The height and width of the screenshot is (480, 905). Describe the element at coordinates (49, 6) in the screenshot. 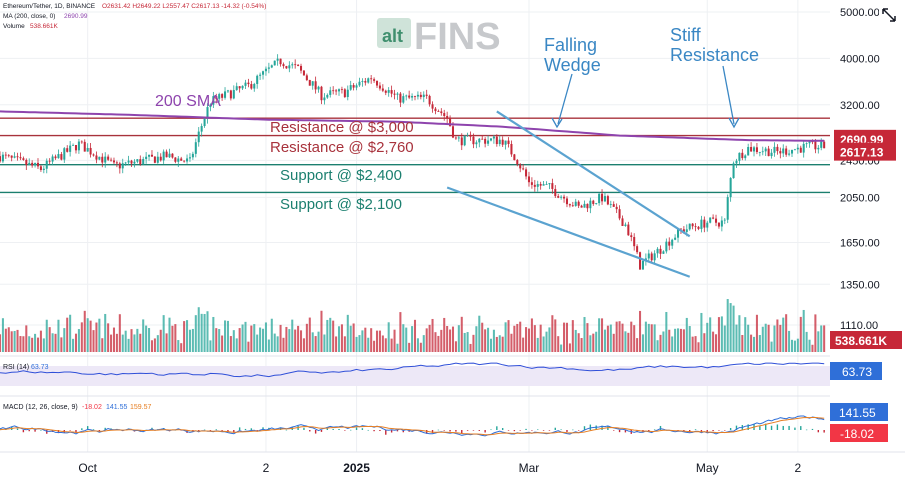

I see `legend-symbol: Ethereum/Tether, 1D, BINANCE` at that location.